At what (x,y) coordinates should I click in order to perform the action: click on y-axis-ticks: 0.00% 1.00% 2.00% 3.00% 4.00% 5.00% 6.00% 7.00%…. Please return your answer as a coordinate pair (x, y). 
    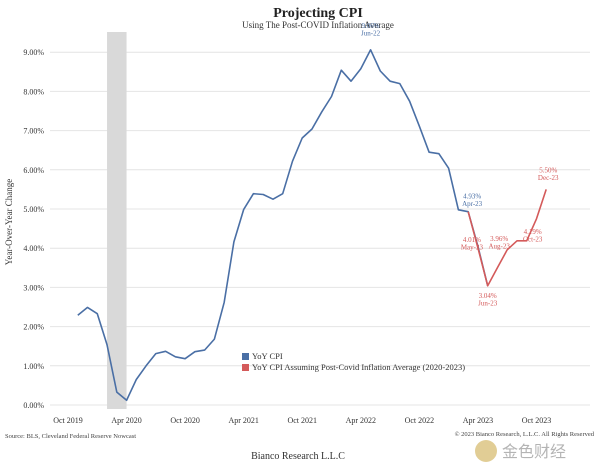
    Looking at the image, I should click on (33, 229).